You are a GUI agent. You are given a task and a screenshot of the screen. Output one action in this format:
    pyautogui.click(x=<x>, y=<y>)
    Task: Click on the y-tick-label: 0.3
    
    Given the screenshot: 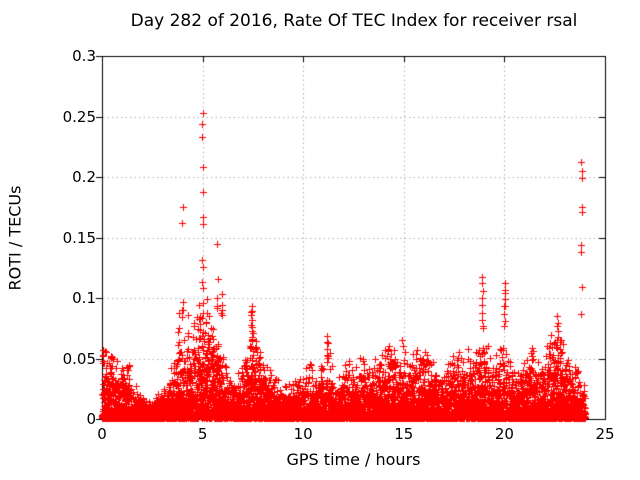 What is the action you would take?
    pyautogui.click(x=84, y=56)
    